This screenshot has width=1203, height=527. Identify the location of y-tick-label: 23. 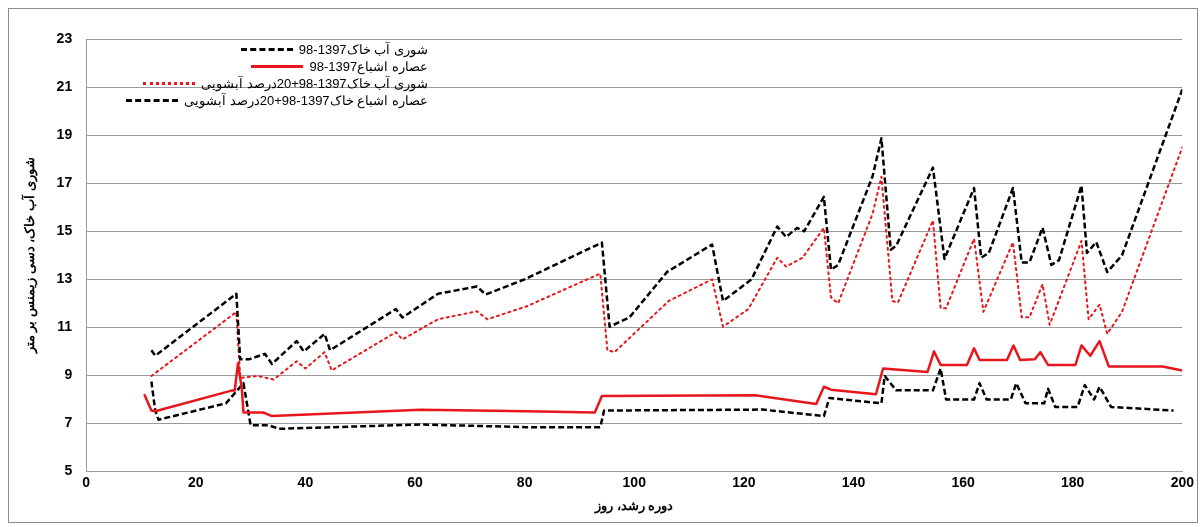
(64, 37).